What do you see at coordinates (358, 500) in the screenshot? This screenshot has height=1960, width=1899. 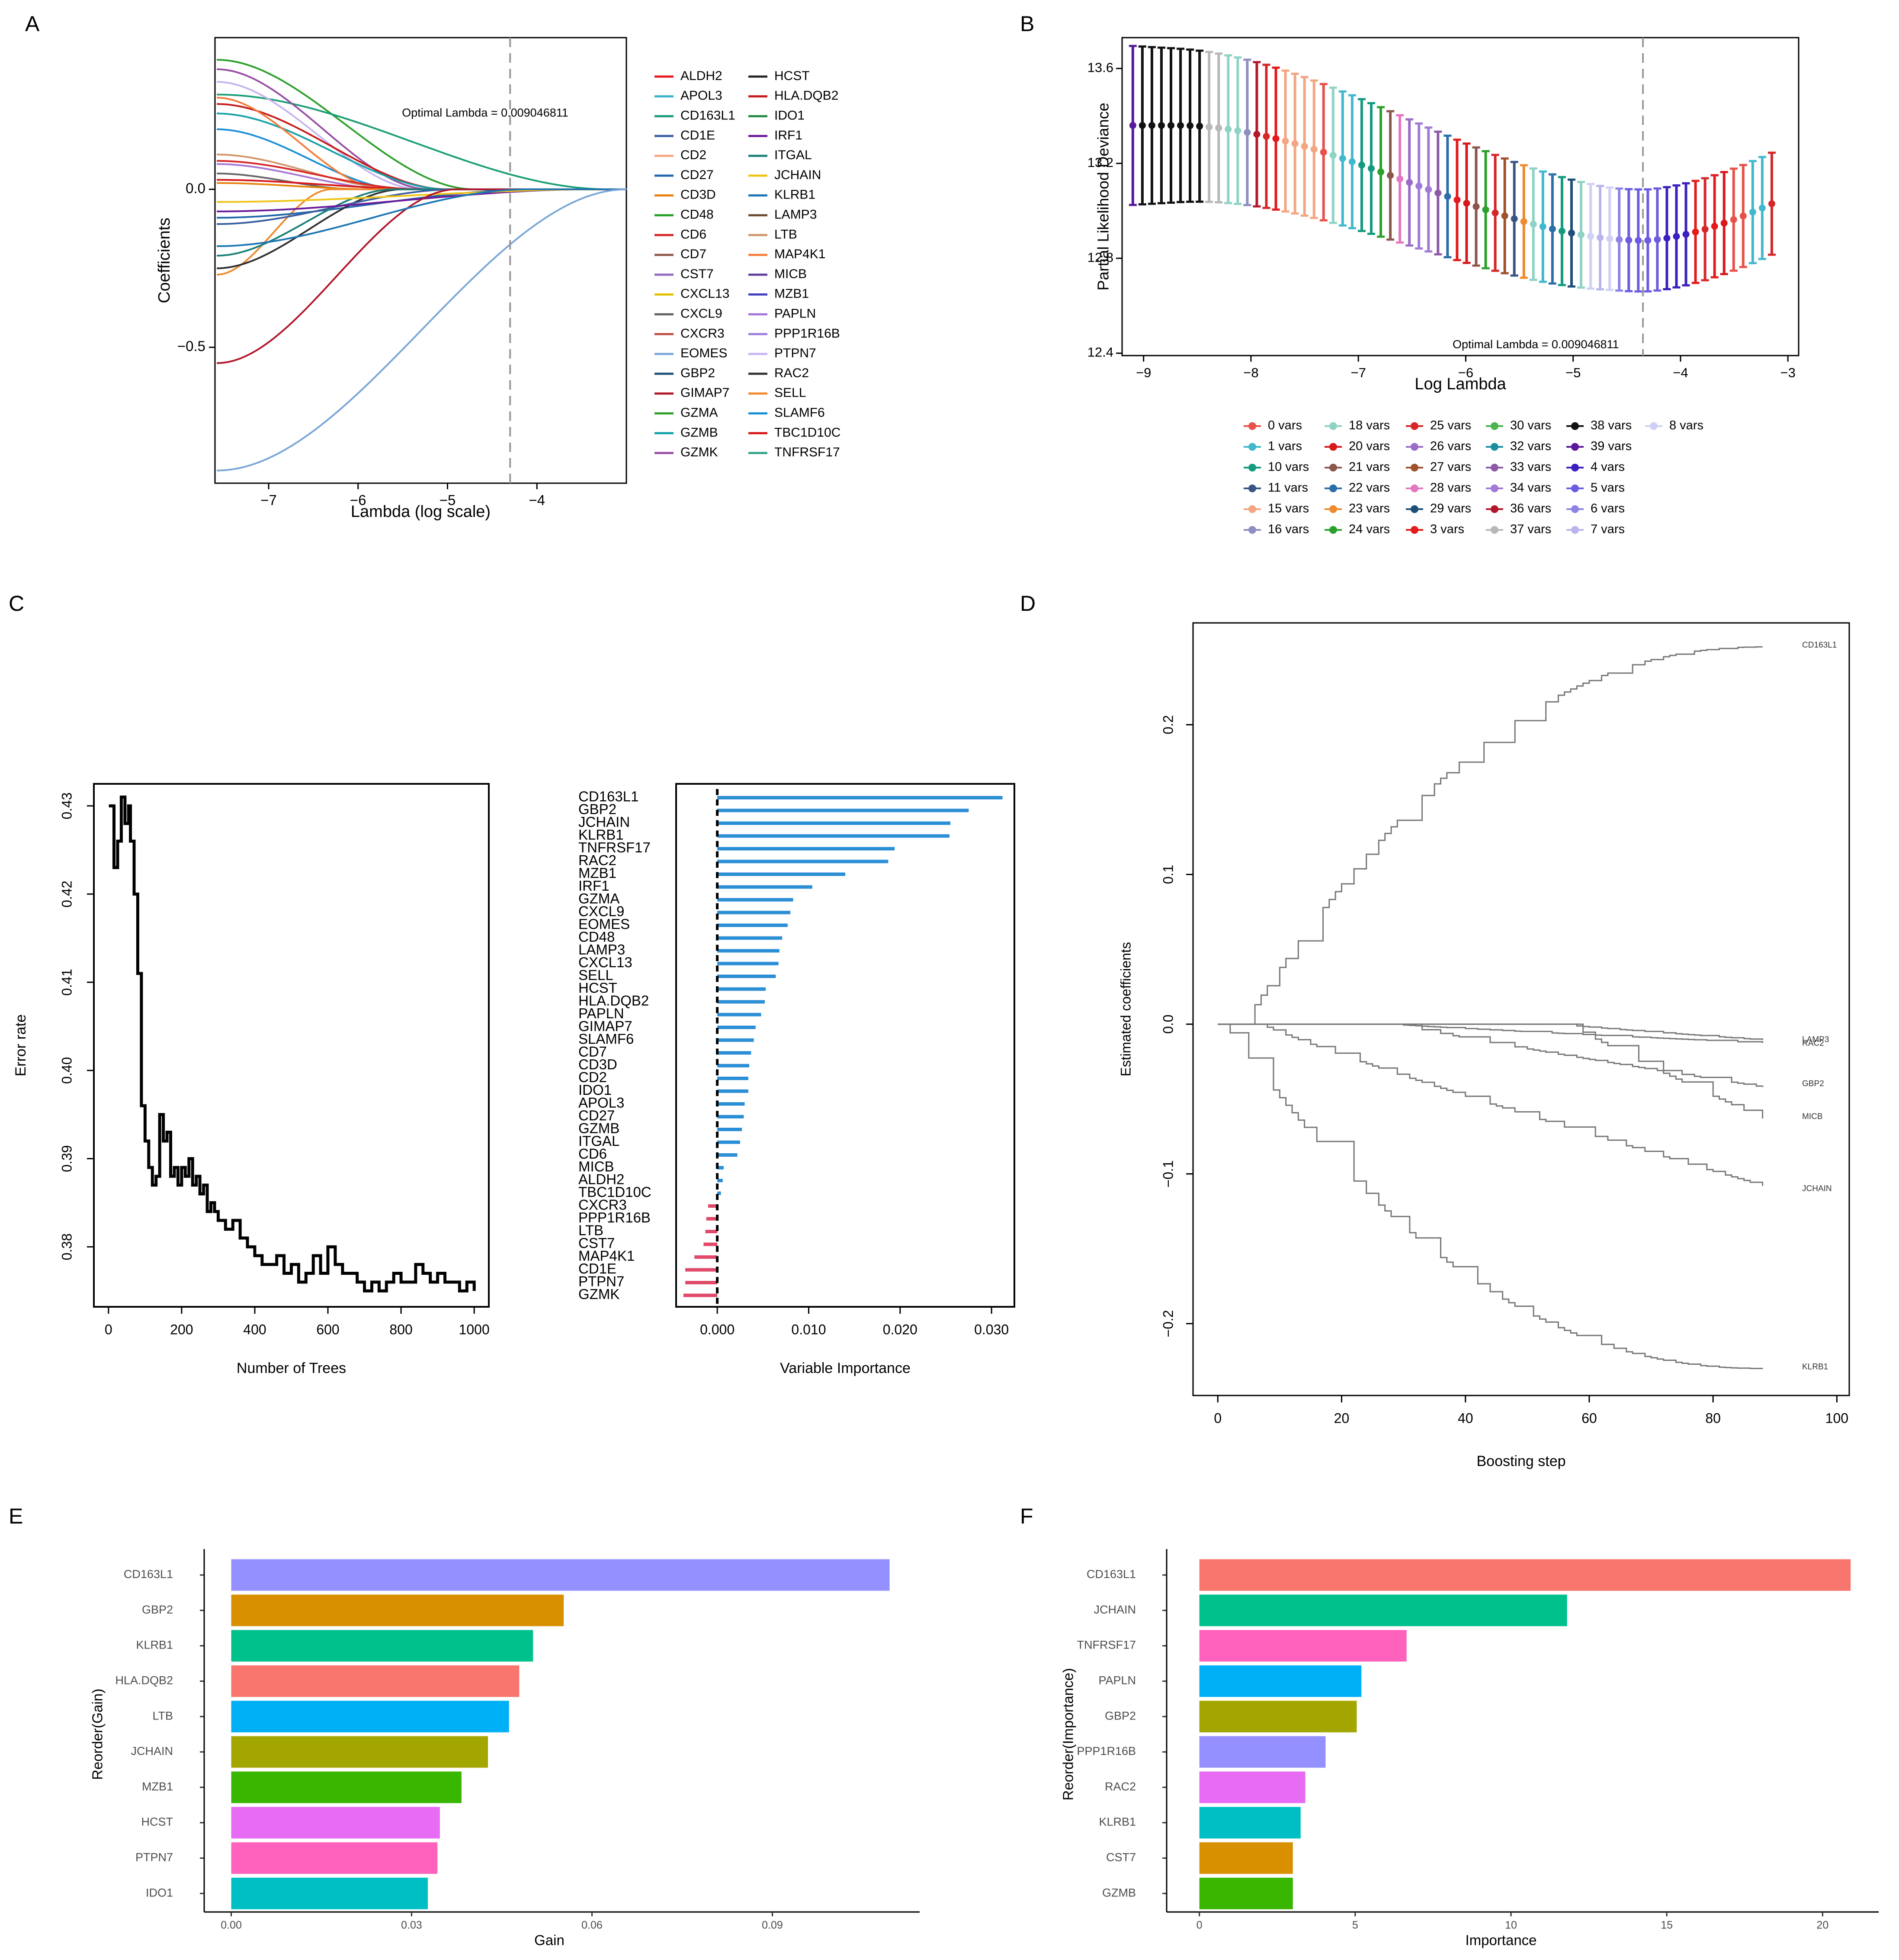 I see `x-tick-label: −6` at bounding box center [358, 500].